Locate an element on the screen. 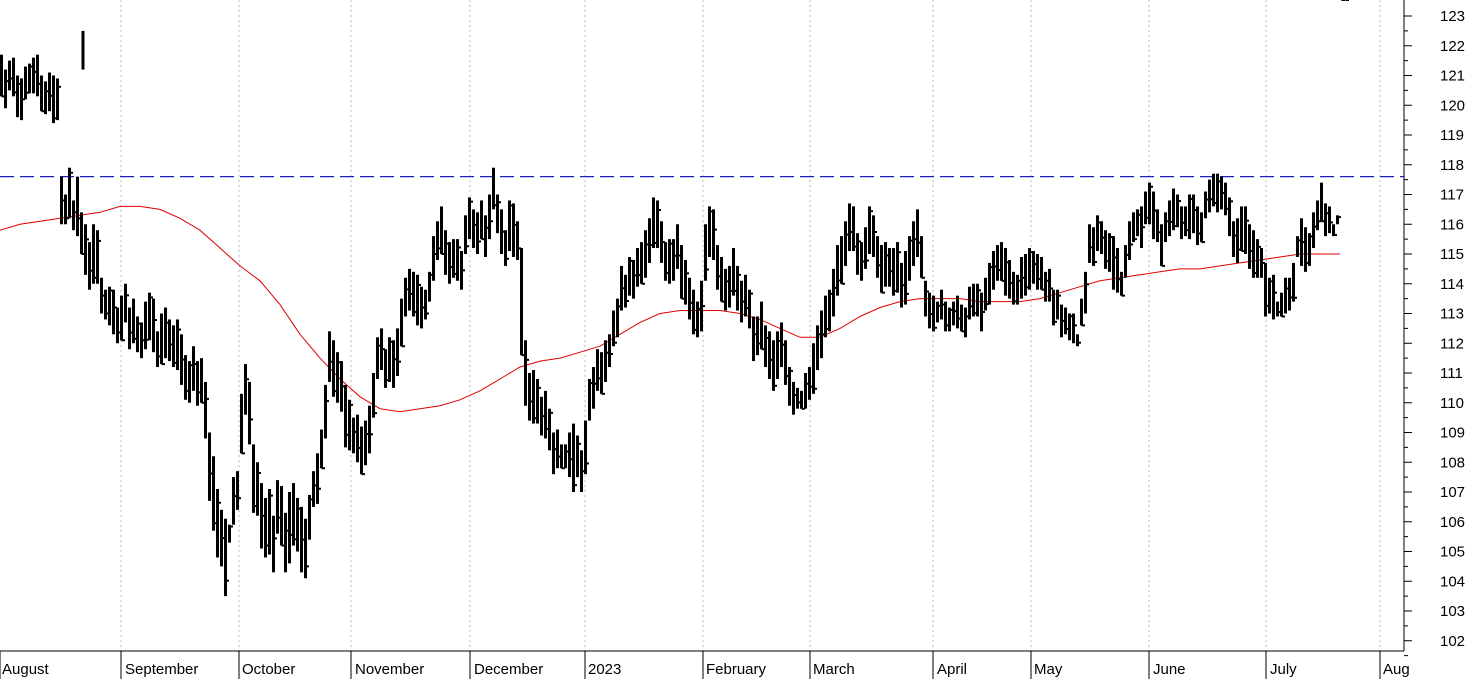 Image resolution: width=1476 pixels, height=679 pixels. y-tick-label: 105 is located at coordinates (1452, 552).